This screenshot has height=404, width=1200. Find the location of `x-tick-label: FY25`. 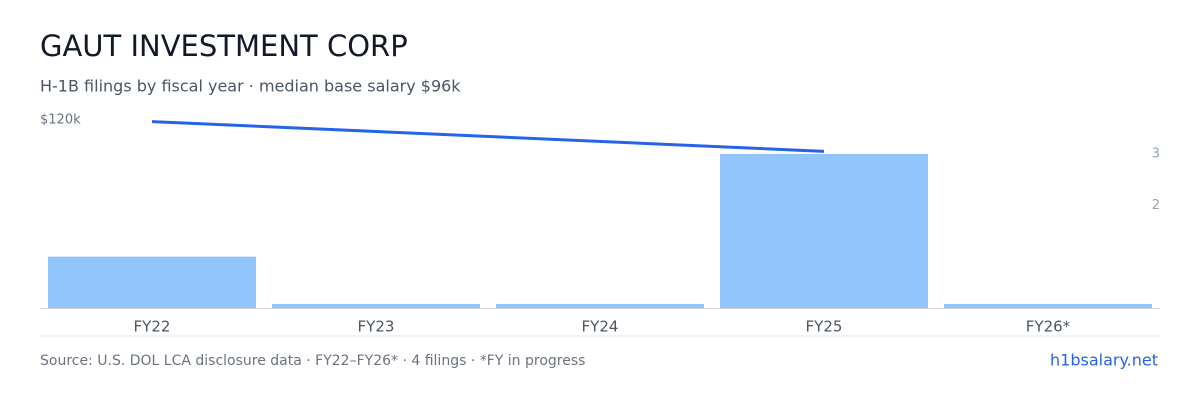

x-tick-label: FY25 is located at coordinates (824, 327).